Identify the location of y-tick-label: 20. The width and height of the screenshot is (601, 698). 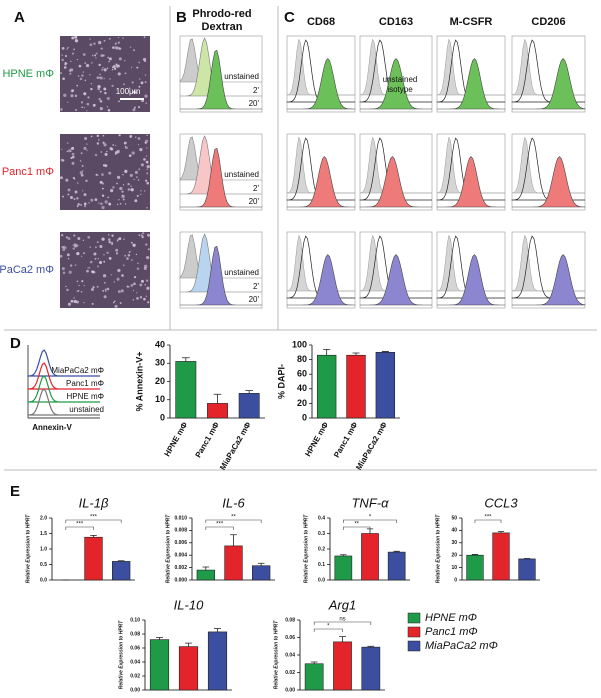
(160, 381).